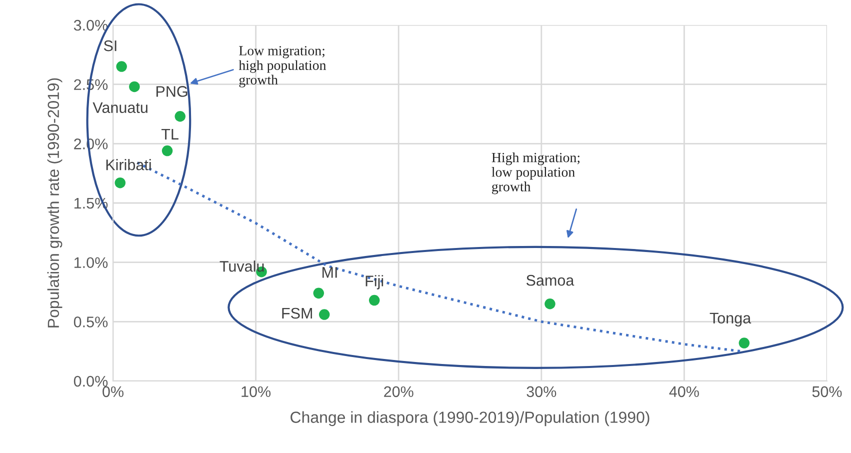 Image resolution: width=851 pixels, height=453 pixels. I want to click on series-label: SI, so click(110, 46).